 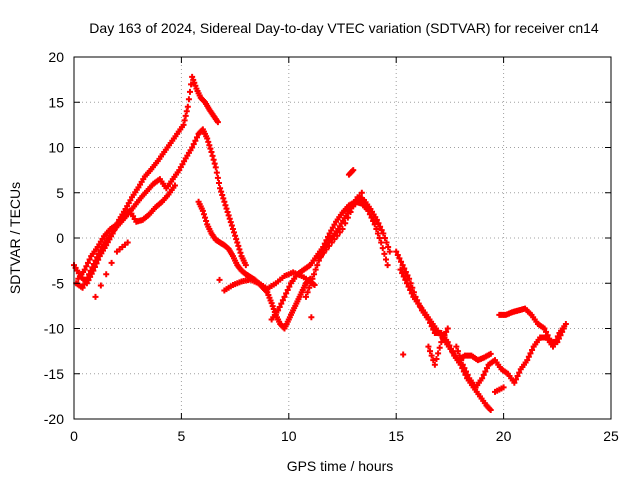 I want to click on series-track-m, so click(x=531, y=325).